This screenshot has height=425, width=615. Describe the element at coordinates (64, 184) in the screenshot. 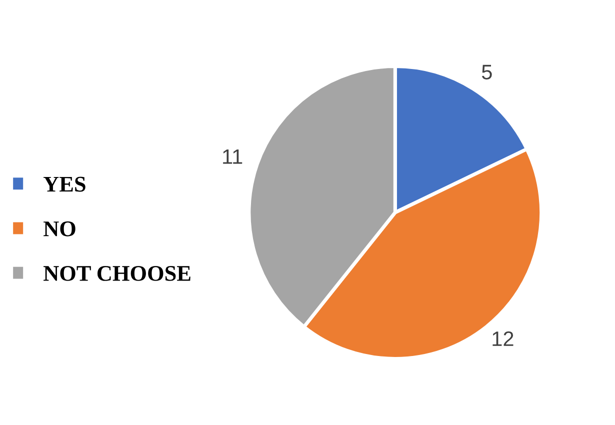

I see `legend-label: YES` at that location.